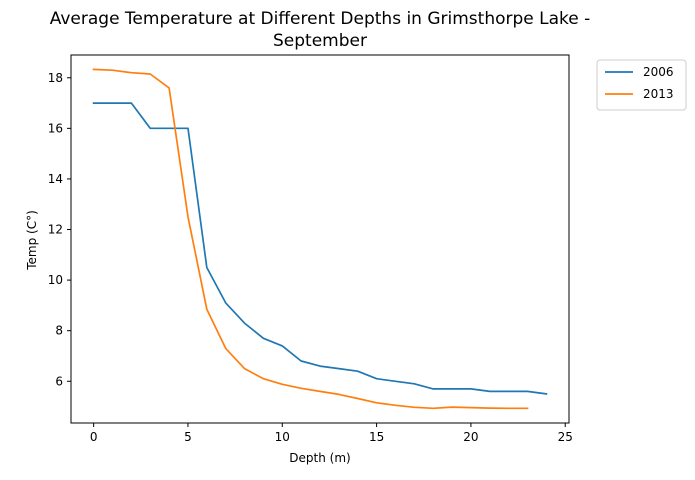  I want to click on legend: 2006 2013, so click(641, 85).